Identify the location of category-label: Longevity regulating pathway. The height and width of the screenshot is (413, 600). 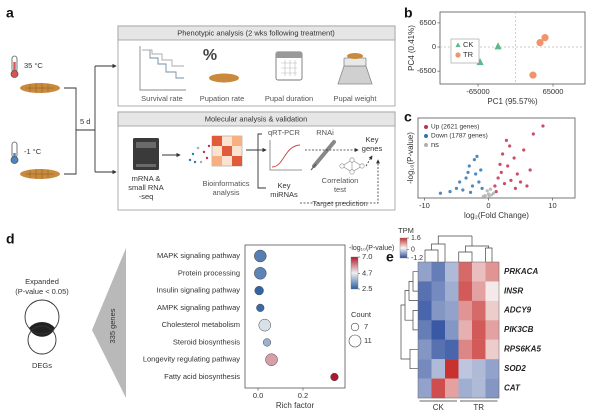
(191, 359).